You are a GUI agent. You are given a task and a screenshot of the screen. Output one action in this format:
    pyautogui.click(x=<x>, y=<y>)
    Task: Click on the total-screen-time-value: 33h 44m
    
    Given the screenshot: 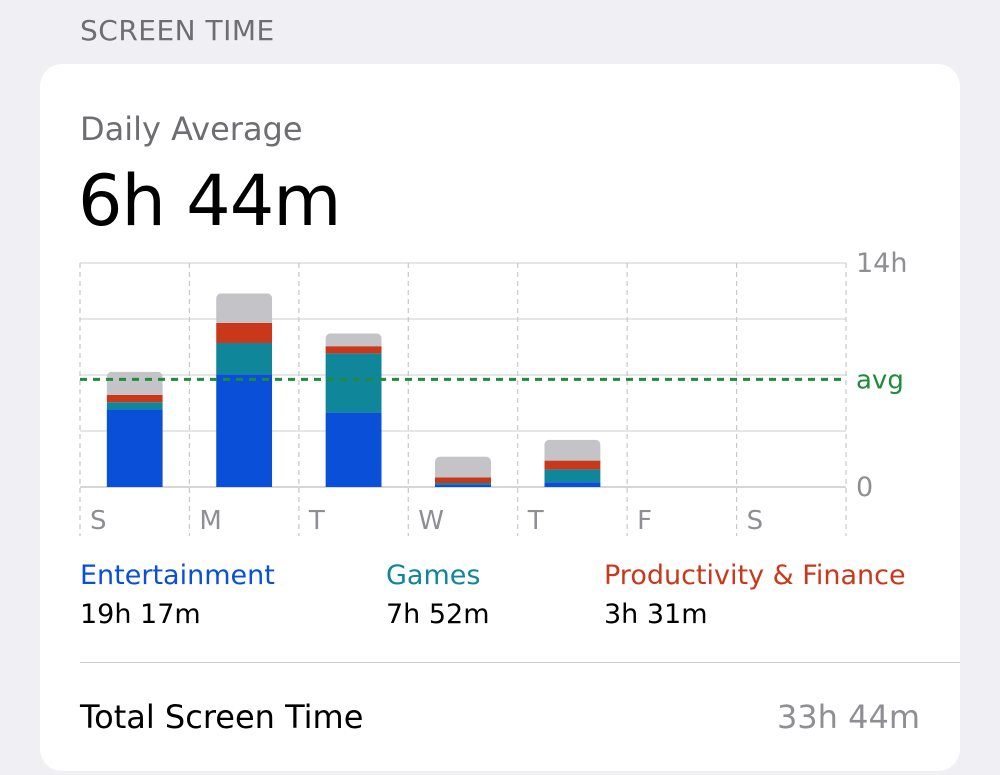 What is the action you would take?
    pyautogui.click(x=848, y=717)
    